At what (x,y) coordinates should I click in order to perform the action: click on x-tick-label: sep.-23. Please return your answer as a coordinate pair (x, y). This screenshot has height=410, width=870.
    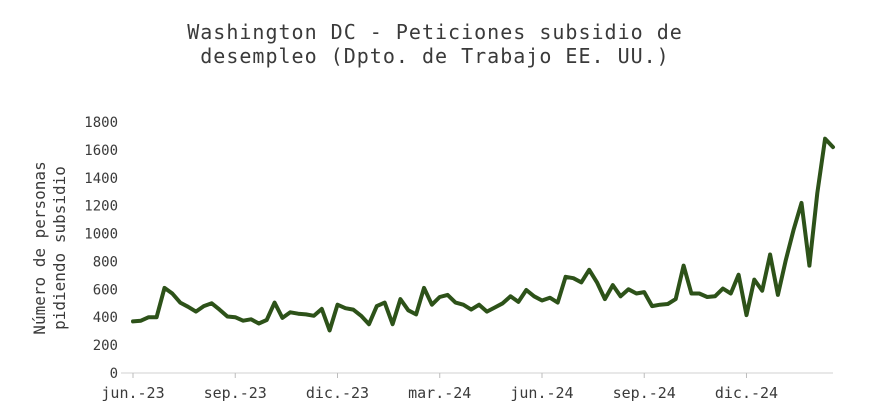
    Looking at the image, I should click on (235, 393).